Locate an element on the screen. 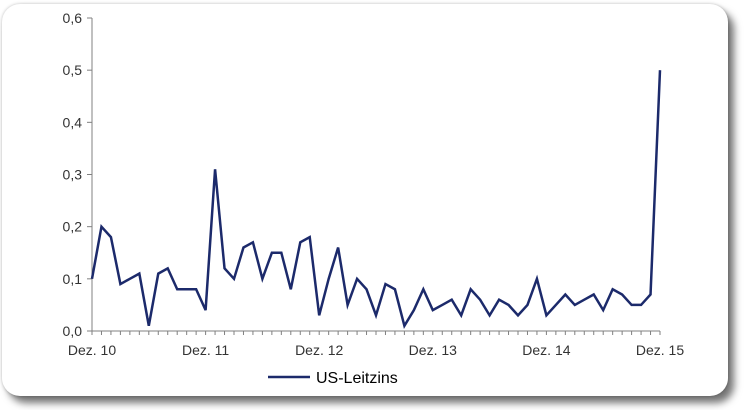 This screenshot has width=745, height=410. y-tick-label: 0,0 is located at coordinates (73, 331).